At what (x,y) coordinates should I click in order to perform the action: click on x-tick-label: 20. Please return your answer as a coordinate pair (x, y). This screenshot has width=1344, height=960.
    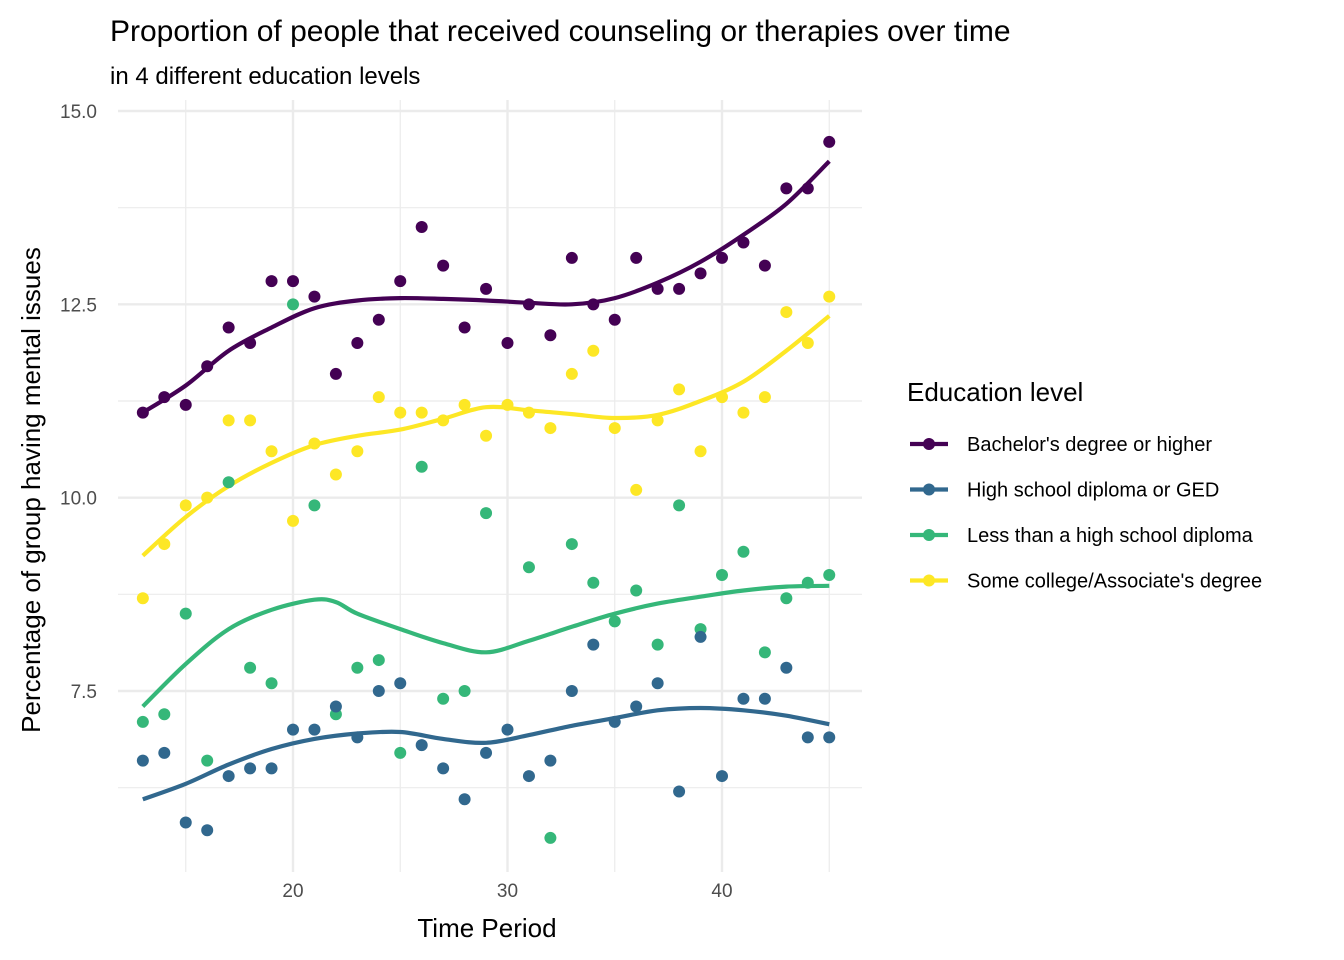
    Looking at the image, I should click on (292, 891).